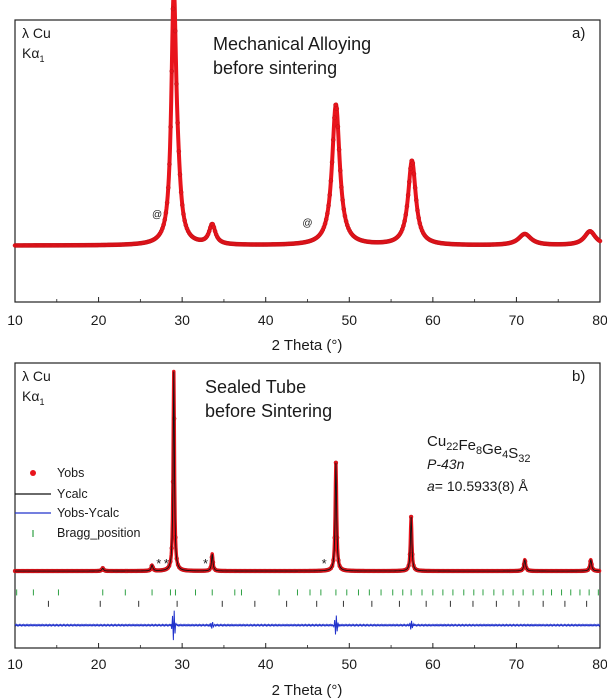 Image resolution: width=607 pixels, height=699 pixels. What do you see at coordinates (292, 44) in the screenshot?
I see `panel-a-title-line1: Mechanical Alloying` at bounding box center [292, 44].